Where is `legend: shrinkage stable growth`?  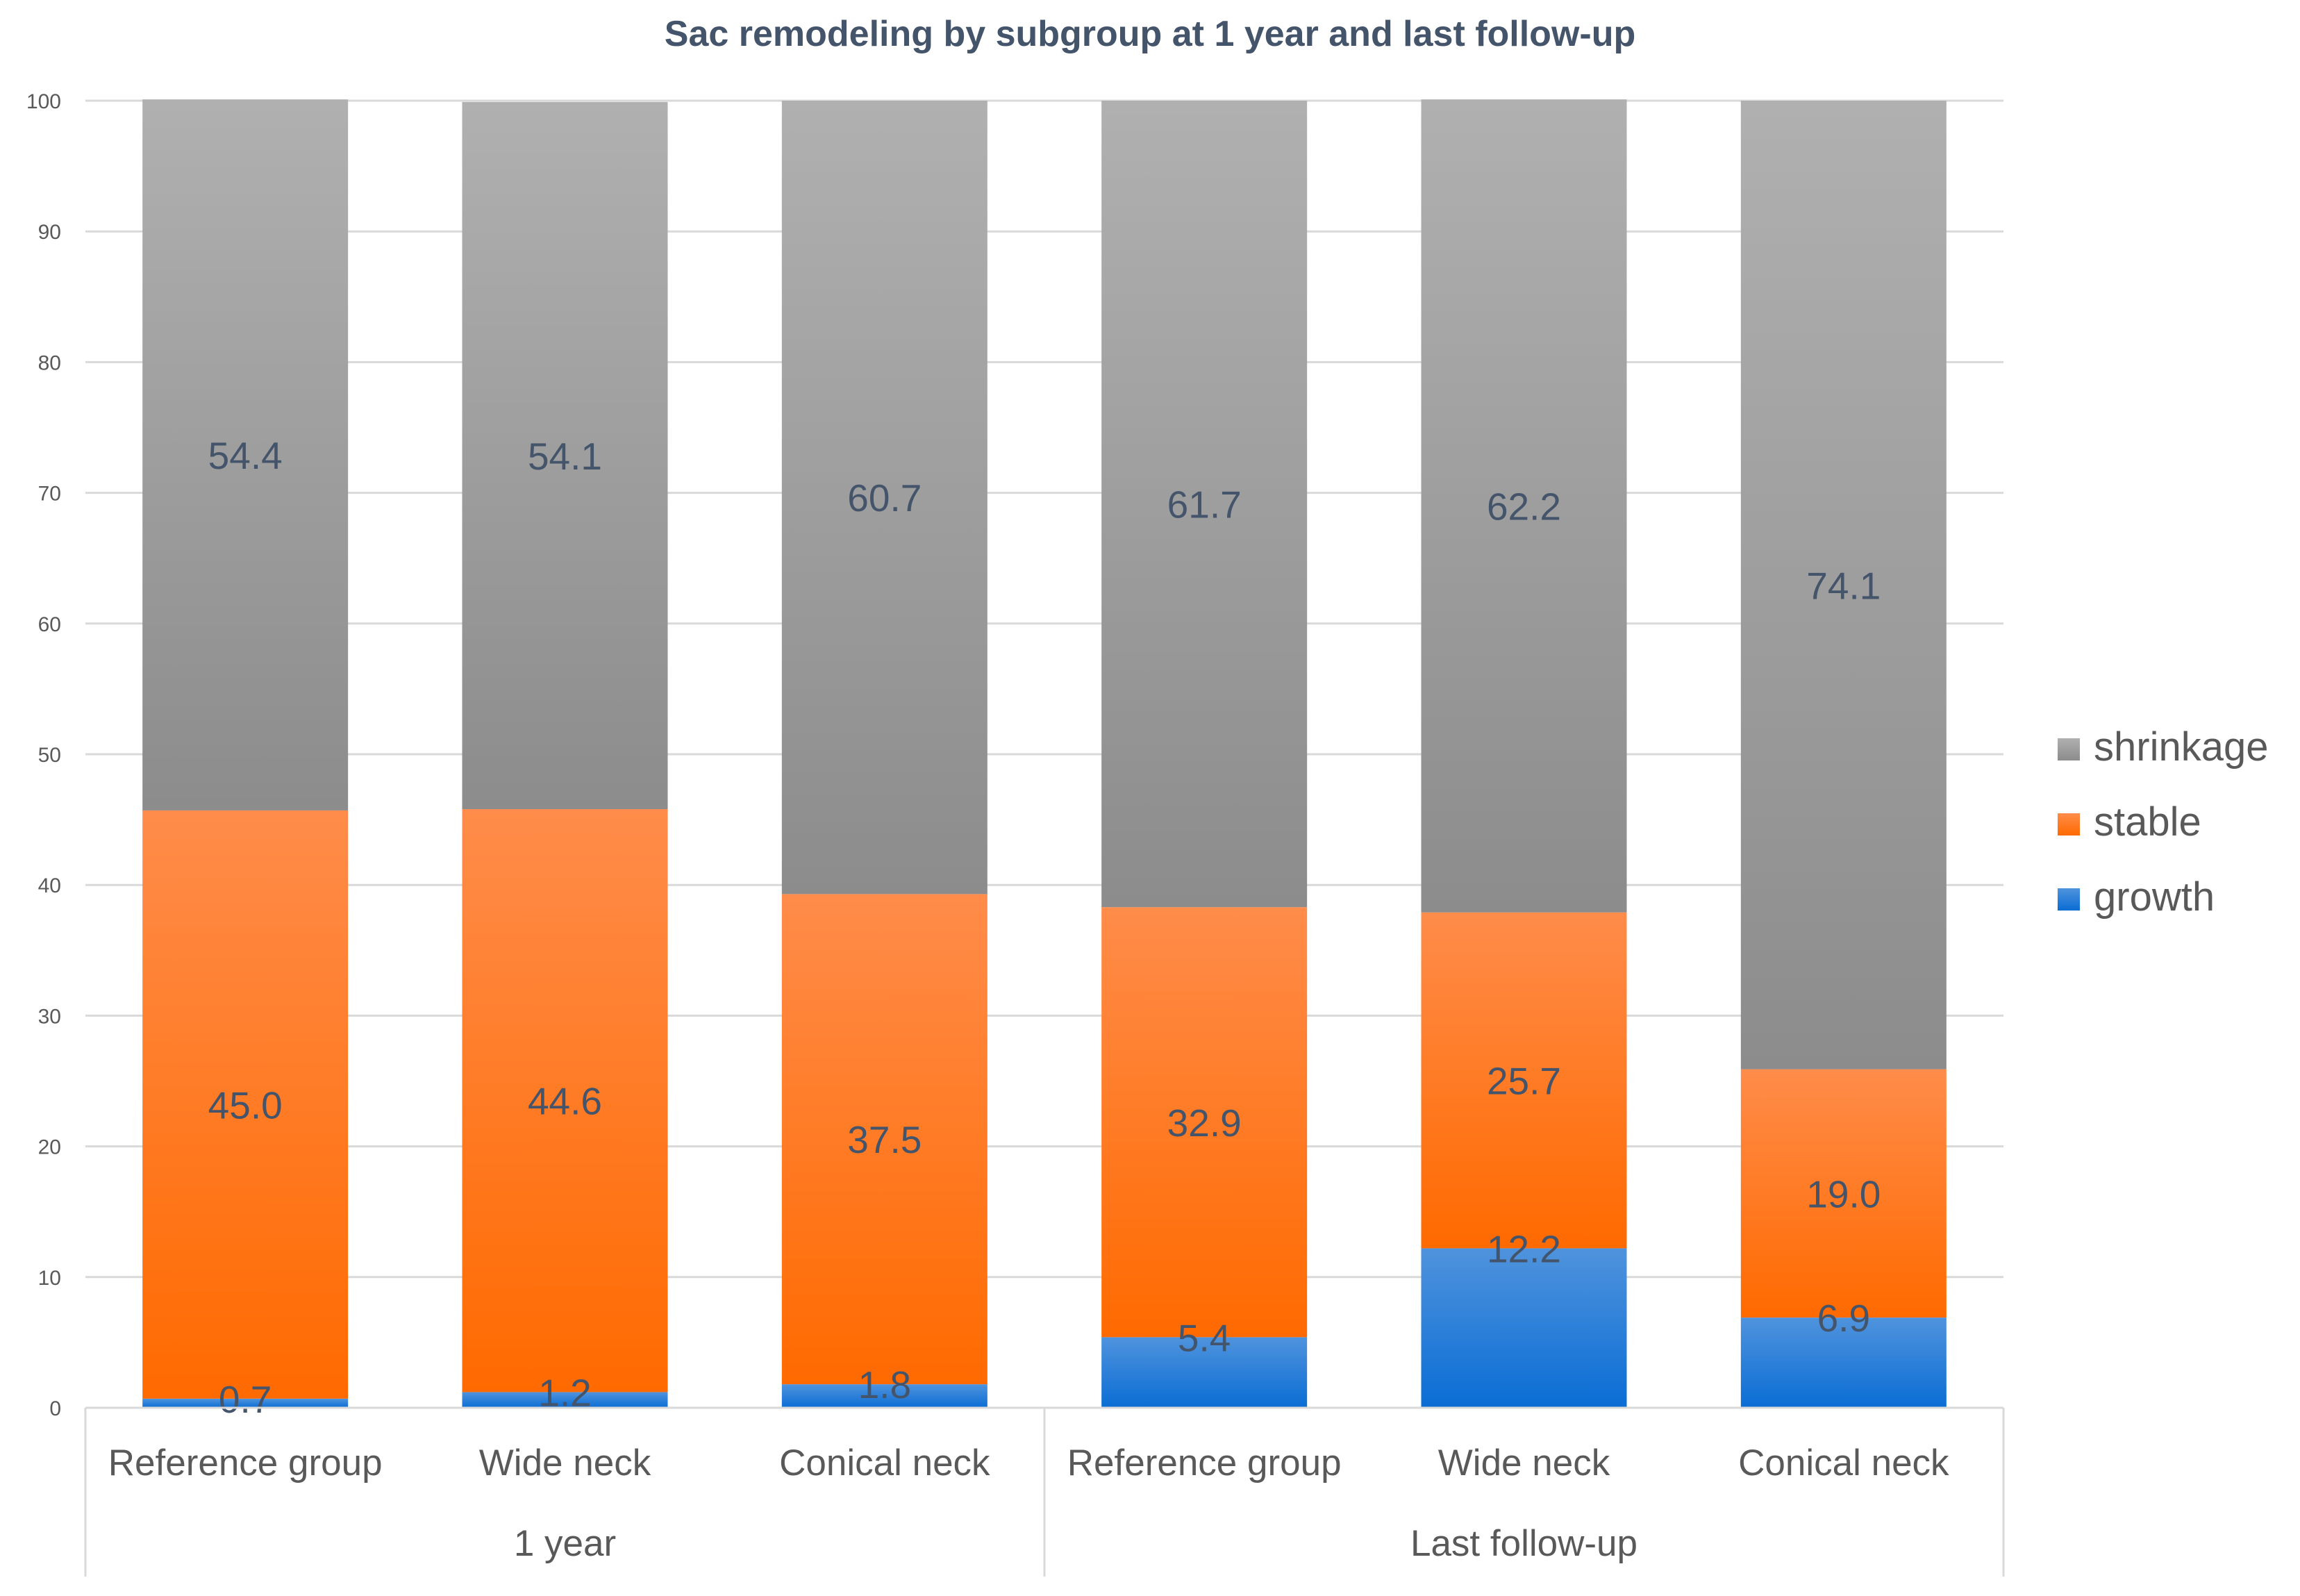
legend: shrinkage stable growth is located at coordinates (2163, 822).